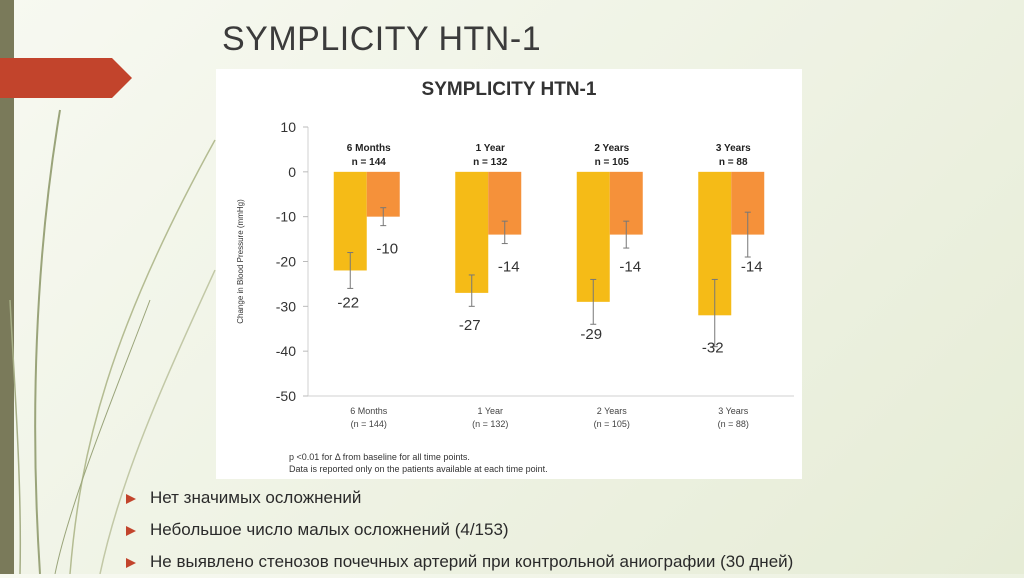 This screenshot has height=578, width=1024. I want to click on y-tick-label: -10, so click(286, 217).